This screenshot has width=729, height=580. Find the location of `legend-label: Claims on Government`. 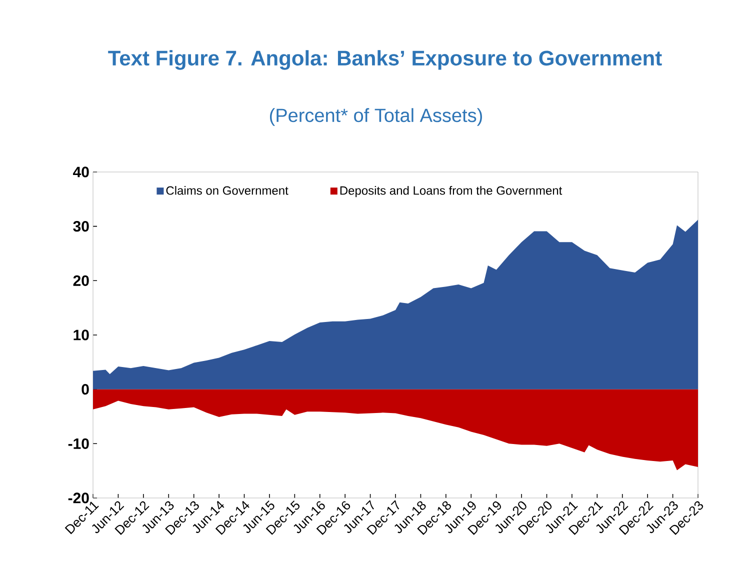

legend-label: Claims on Government is located at coordinates (227, 190).